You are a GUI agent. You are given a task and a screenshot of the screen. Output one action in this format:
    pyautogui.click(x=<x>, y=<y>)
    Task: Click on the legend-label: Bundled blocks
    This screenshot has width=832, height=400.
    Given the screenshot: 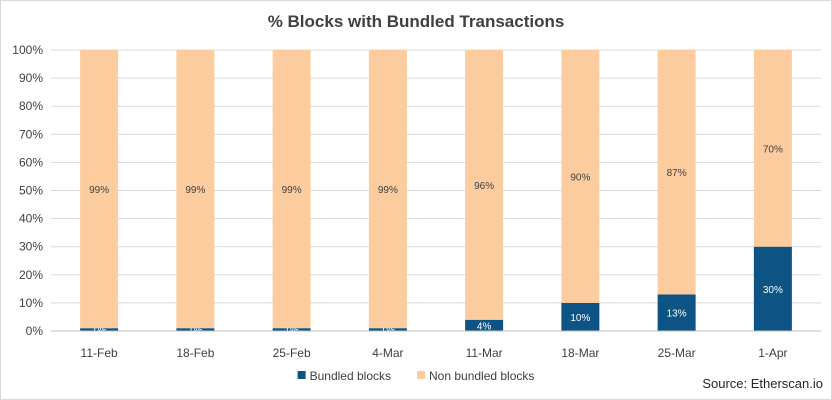 What is the action you would take?
    pyautogui.click(x=350, y=376)
    